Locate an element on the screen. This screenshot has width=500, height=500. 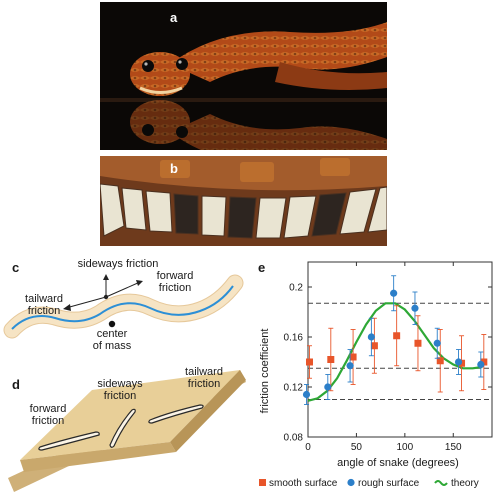
label-center-of-mass-2: of mass is located at coordinates (112, 346).